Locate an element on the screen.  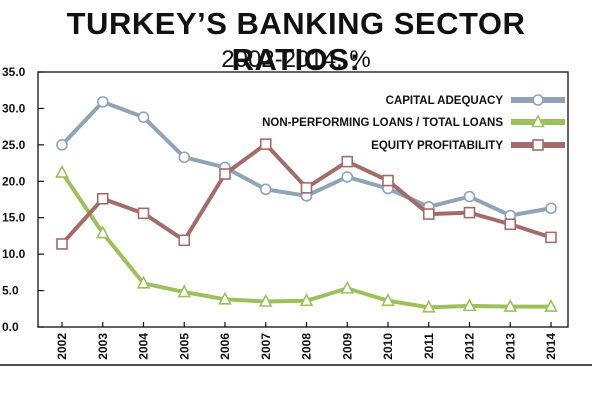
x-tick-label: 2011 is located at coordinates (429, 346).